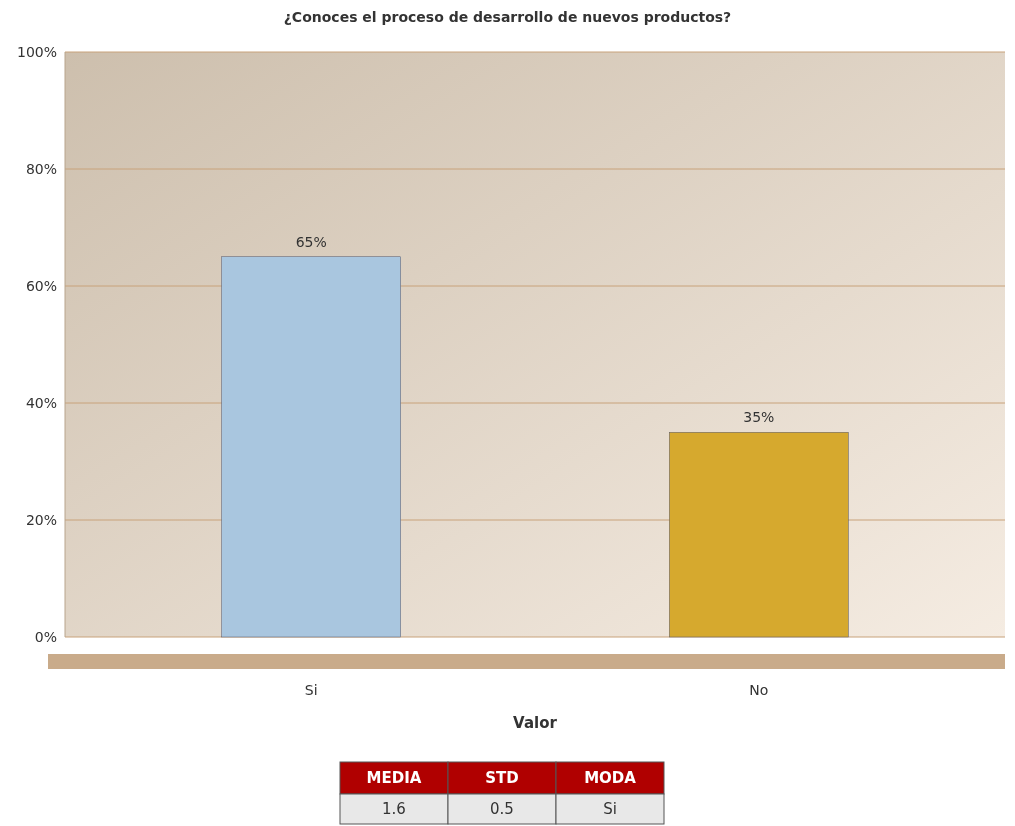 This screenshot has width=1015, height=826. Describe the element at coordinates (45, 636) in the screenshot. I see `y-tick-label: 0%` at that location.